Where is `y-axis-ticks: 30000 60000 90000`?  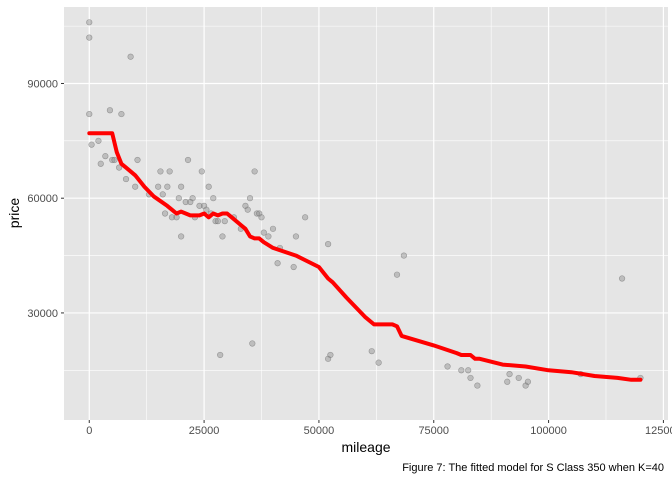
y-axis-ticks: 30000 60000 90000 is located at coordinates (45, 199).